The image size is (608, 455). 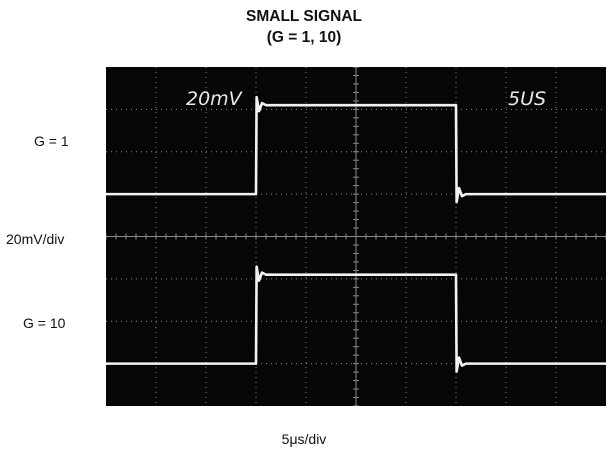 What do you see at coordinates (304, 439) in the screenshot?
I see `x-unit-label: 5μs/div` at bounding box center [304, 439].